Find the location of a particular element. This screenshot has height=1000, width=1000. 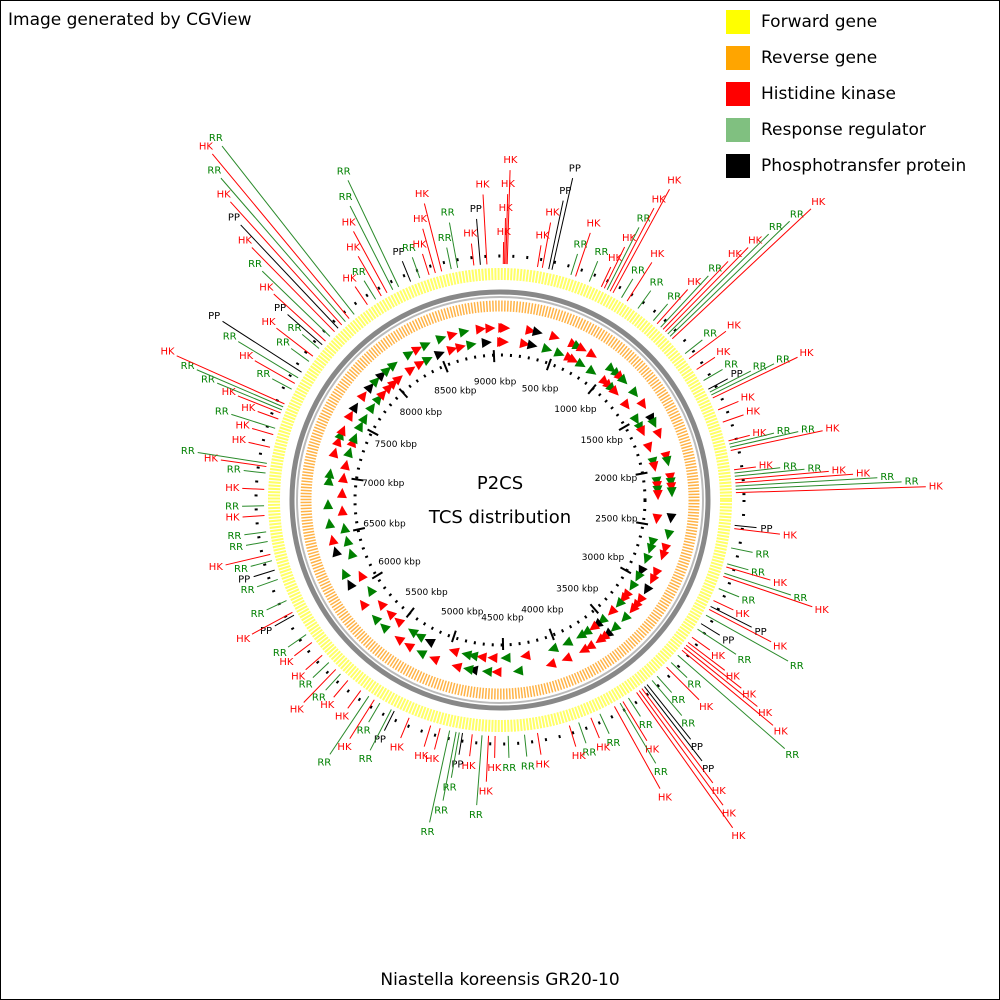

tick-label: 5000 kbp is located at coordinates (462, 612).